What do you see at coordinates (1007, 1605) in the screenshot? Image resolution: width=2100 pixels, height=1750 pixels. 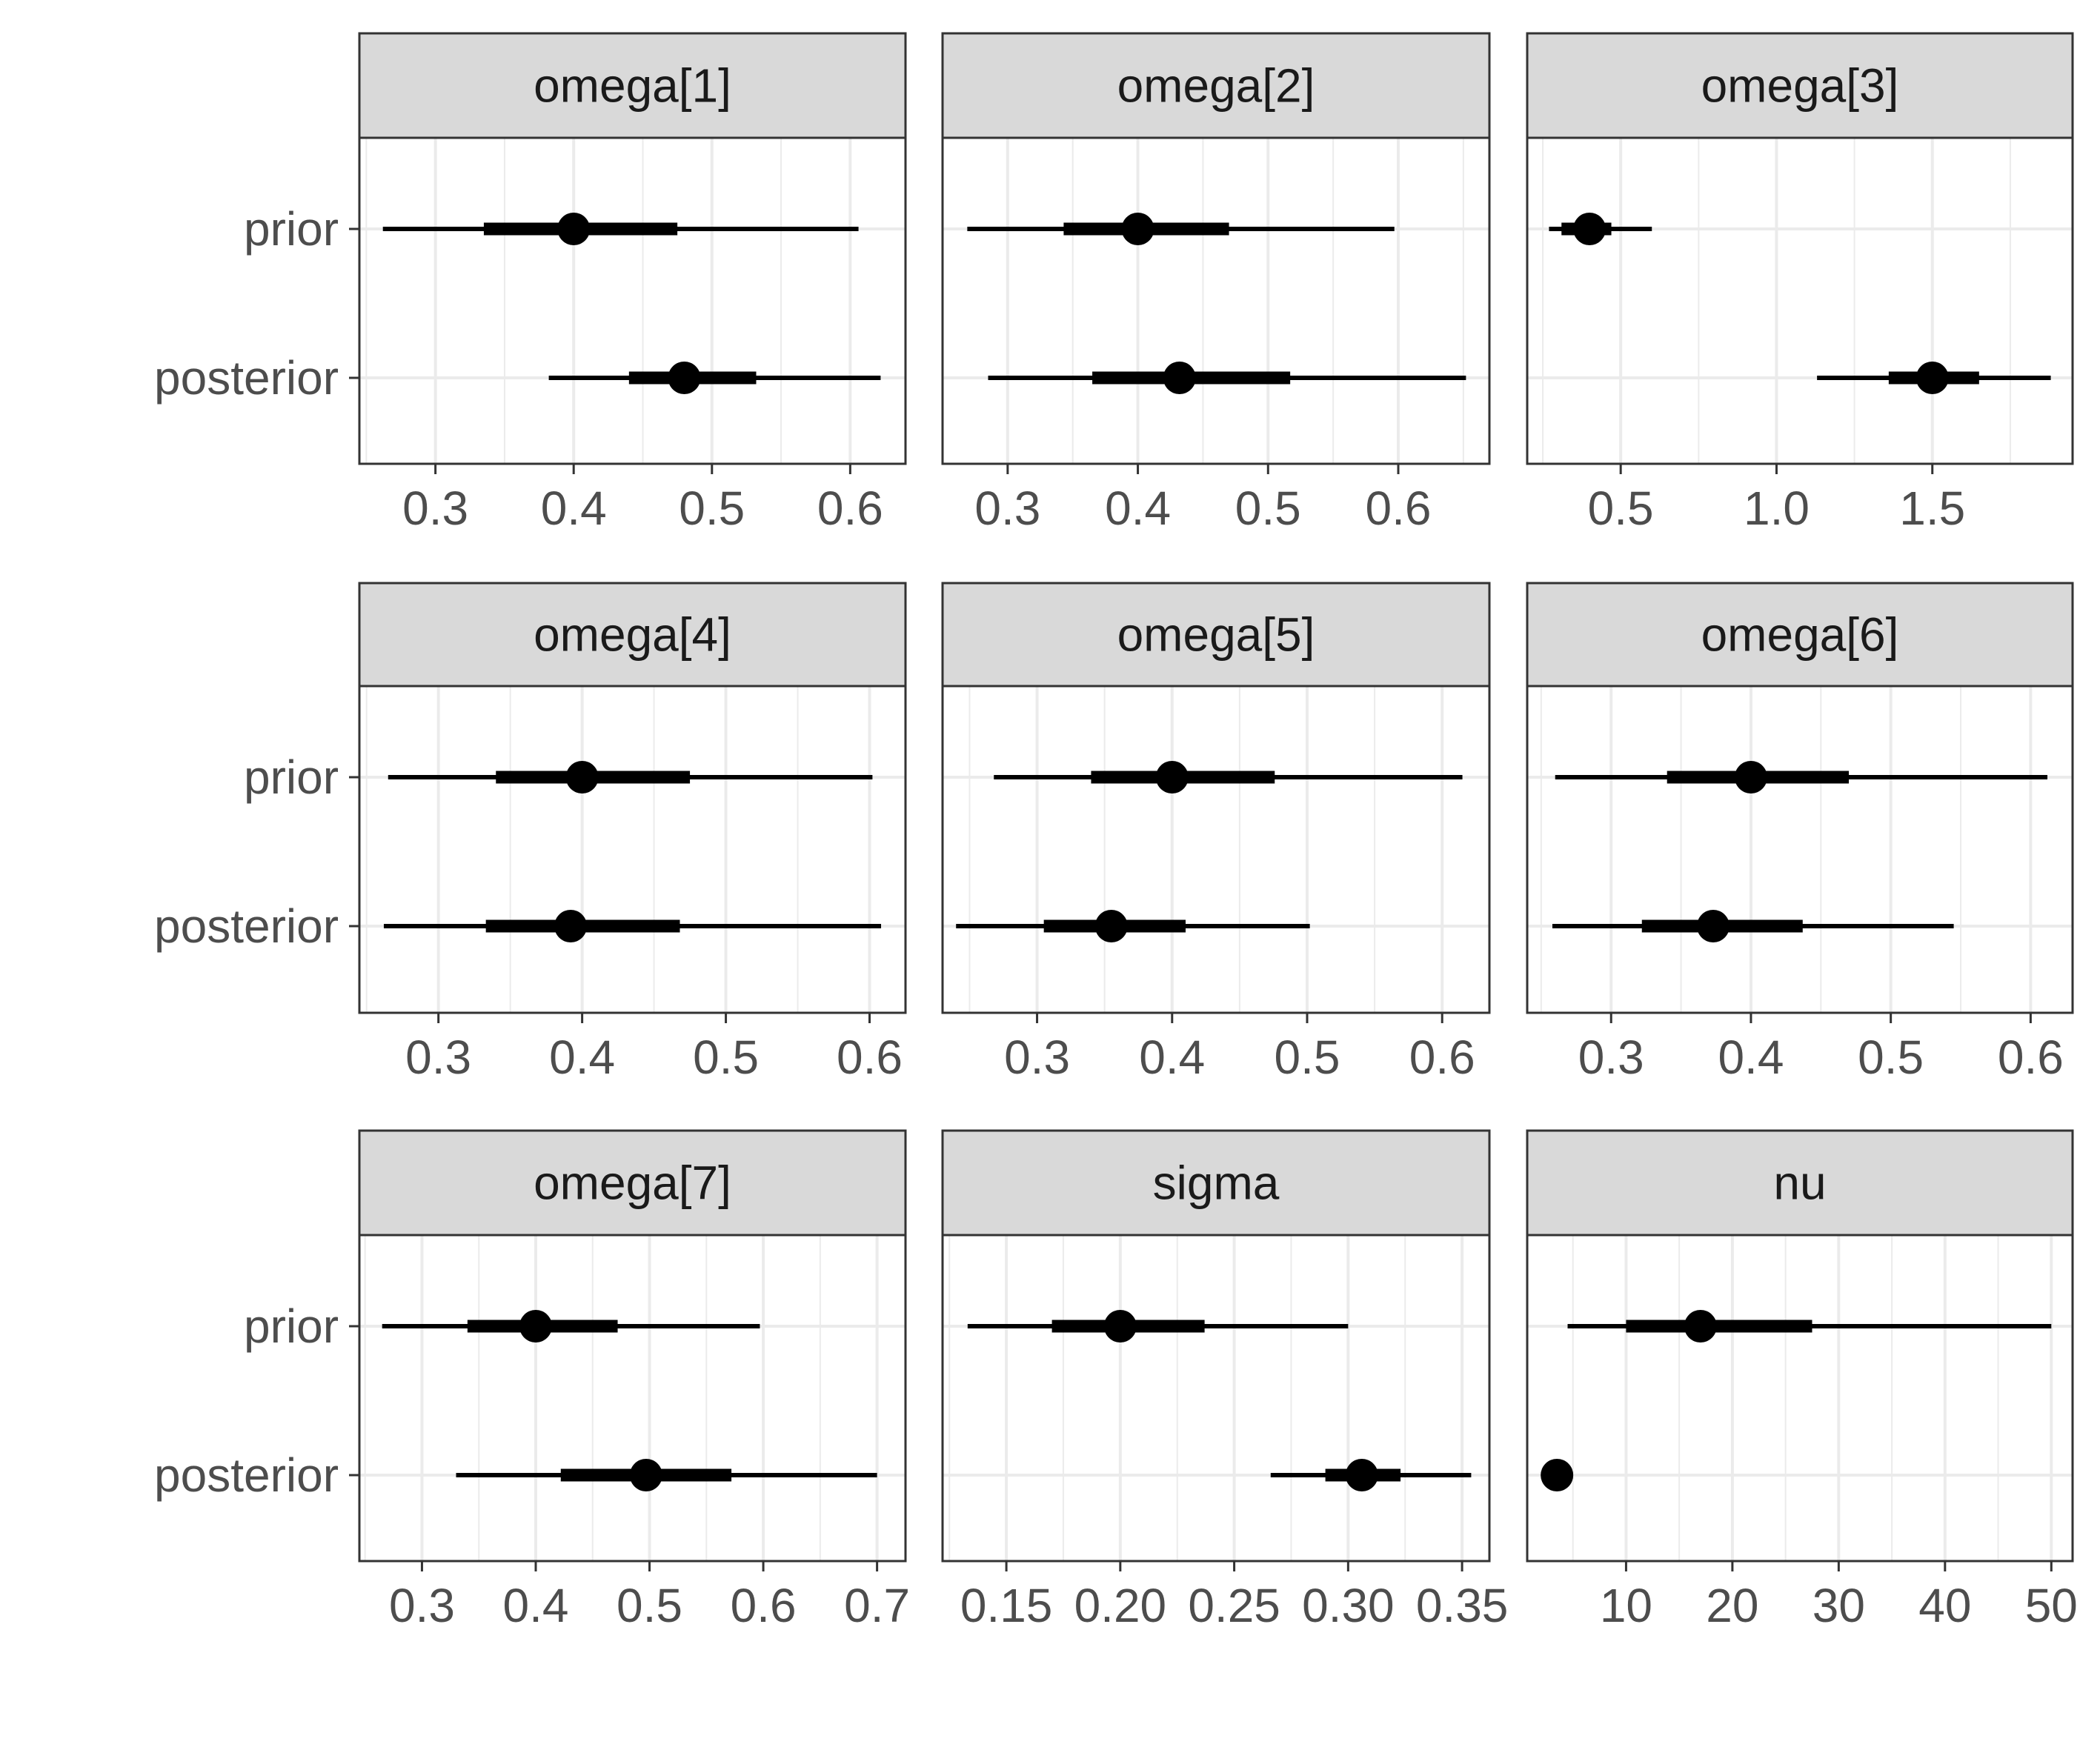 I see `x-tick-label: 0.15` at bounding box center [1007, 1605].